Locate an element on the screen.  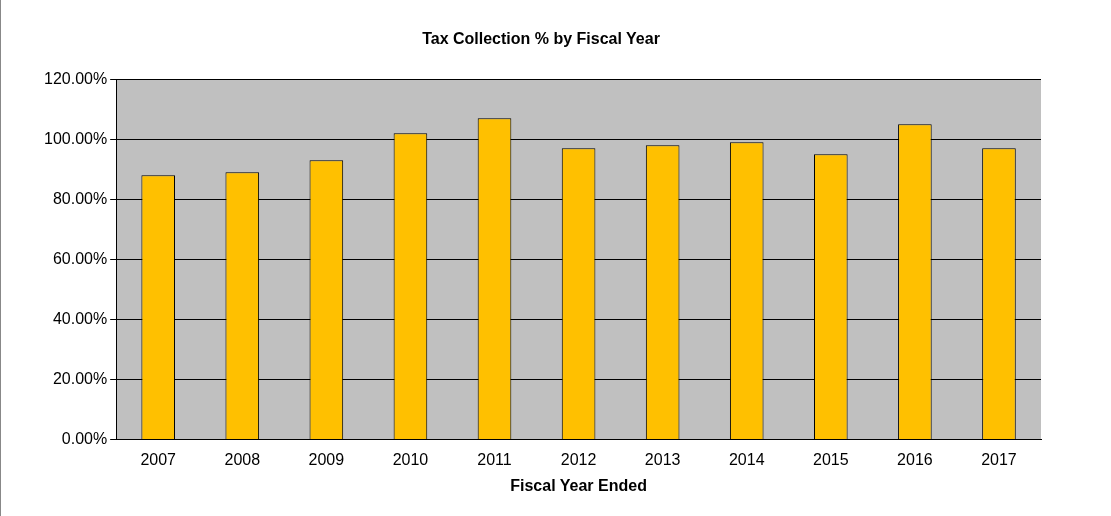
x-tick-label: 2008 is located at coordinates (242, 459).